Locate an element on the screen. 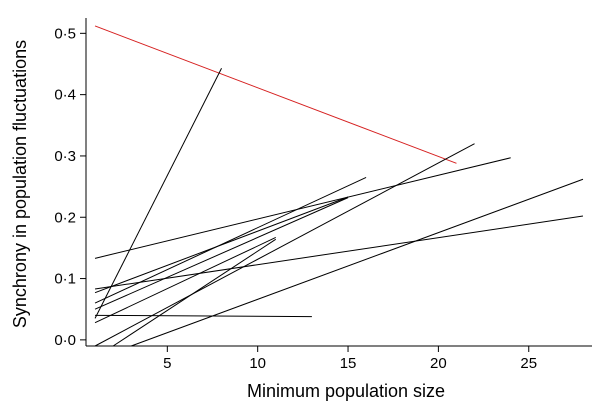  y-axis-label: Synchrony in population fluctuations is located at coordinates (20, 184).